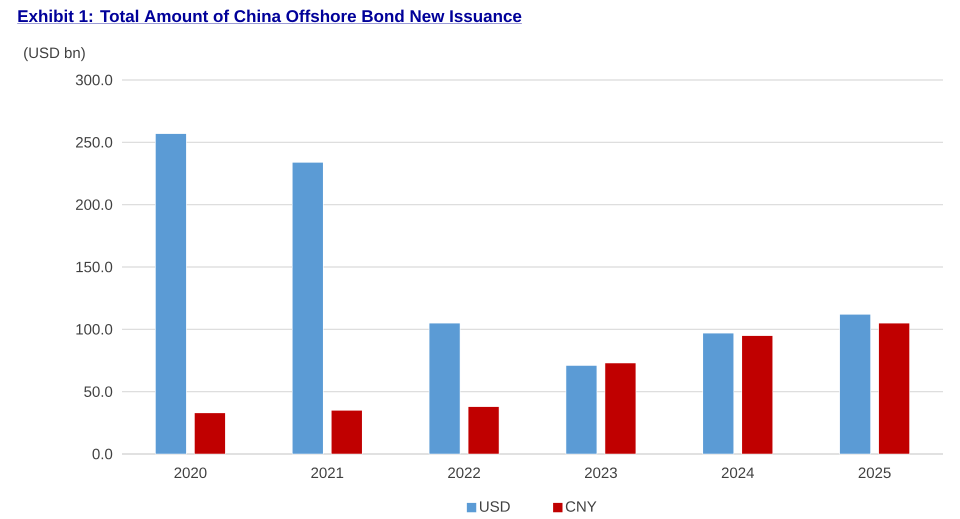  I want to click on y-tick-label: 50.0, so click(98, 391).